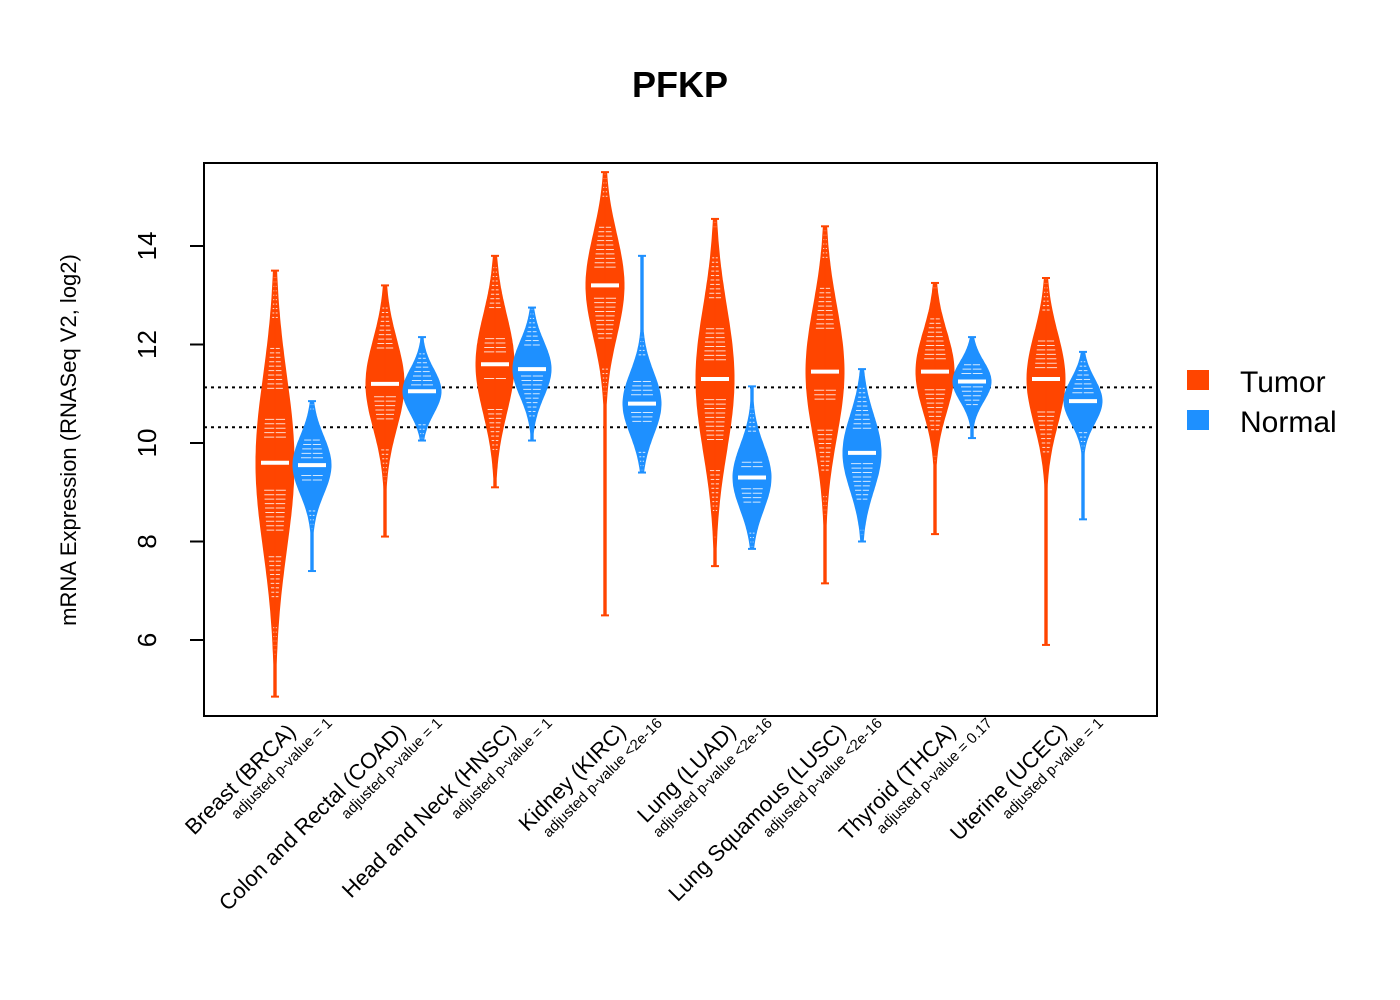 The width and height of the screenshot is (1400, 1000). What do you see at coordinates (1283, 382) in the screenshot?
I see `legend-tumor-label: Tumor` at bounding box center [1283, 382].